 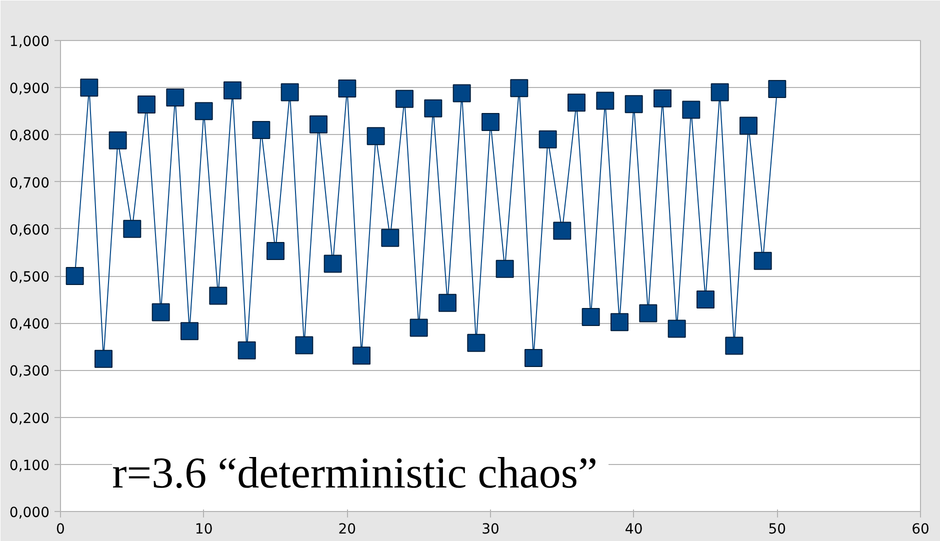 What do you see at coordinates (29, 324) in the screenshot?
I see `y-tick-label: 0,400` at bounding box center [29, 324].